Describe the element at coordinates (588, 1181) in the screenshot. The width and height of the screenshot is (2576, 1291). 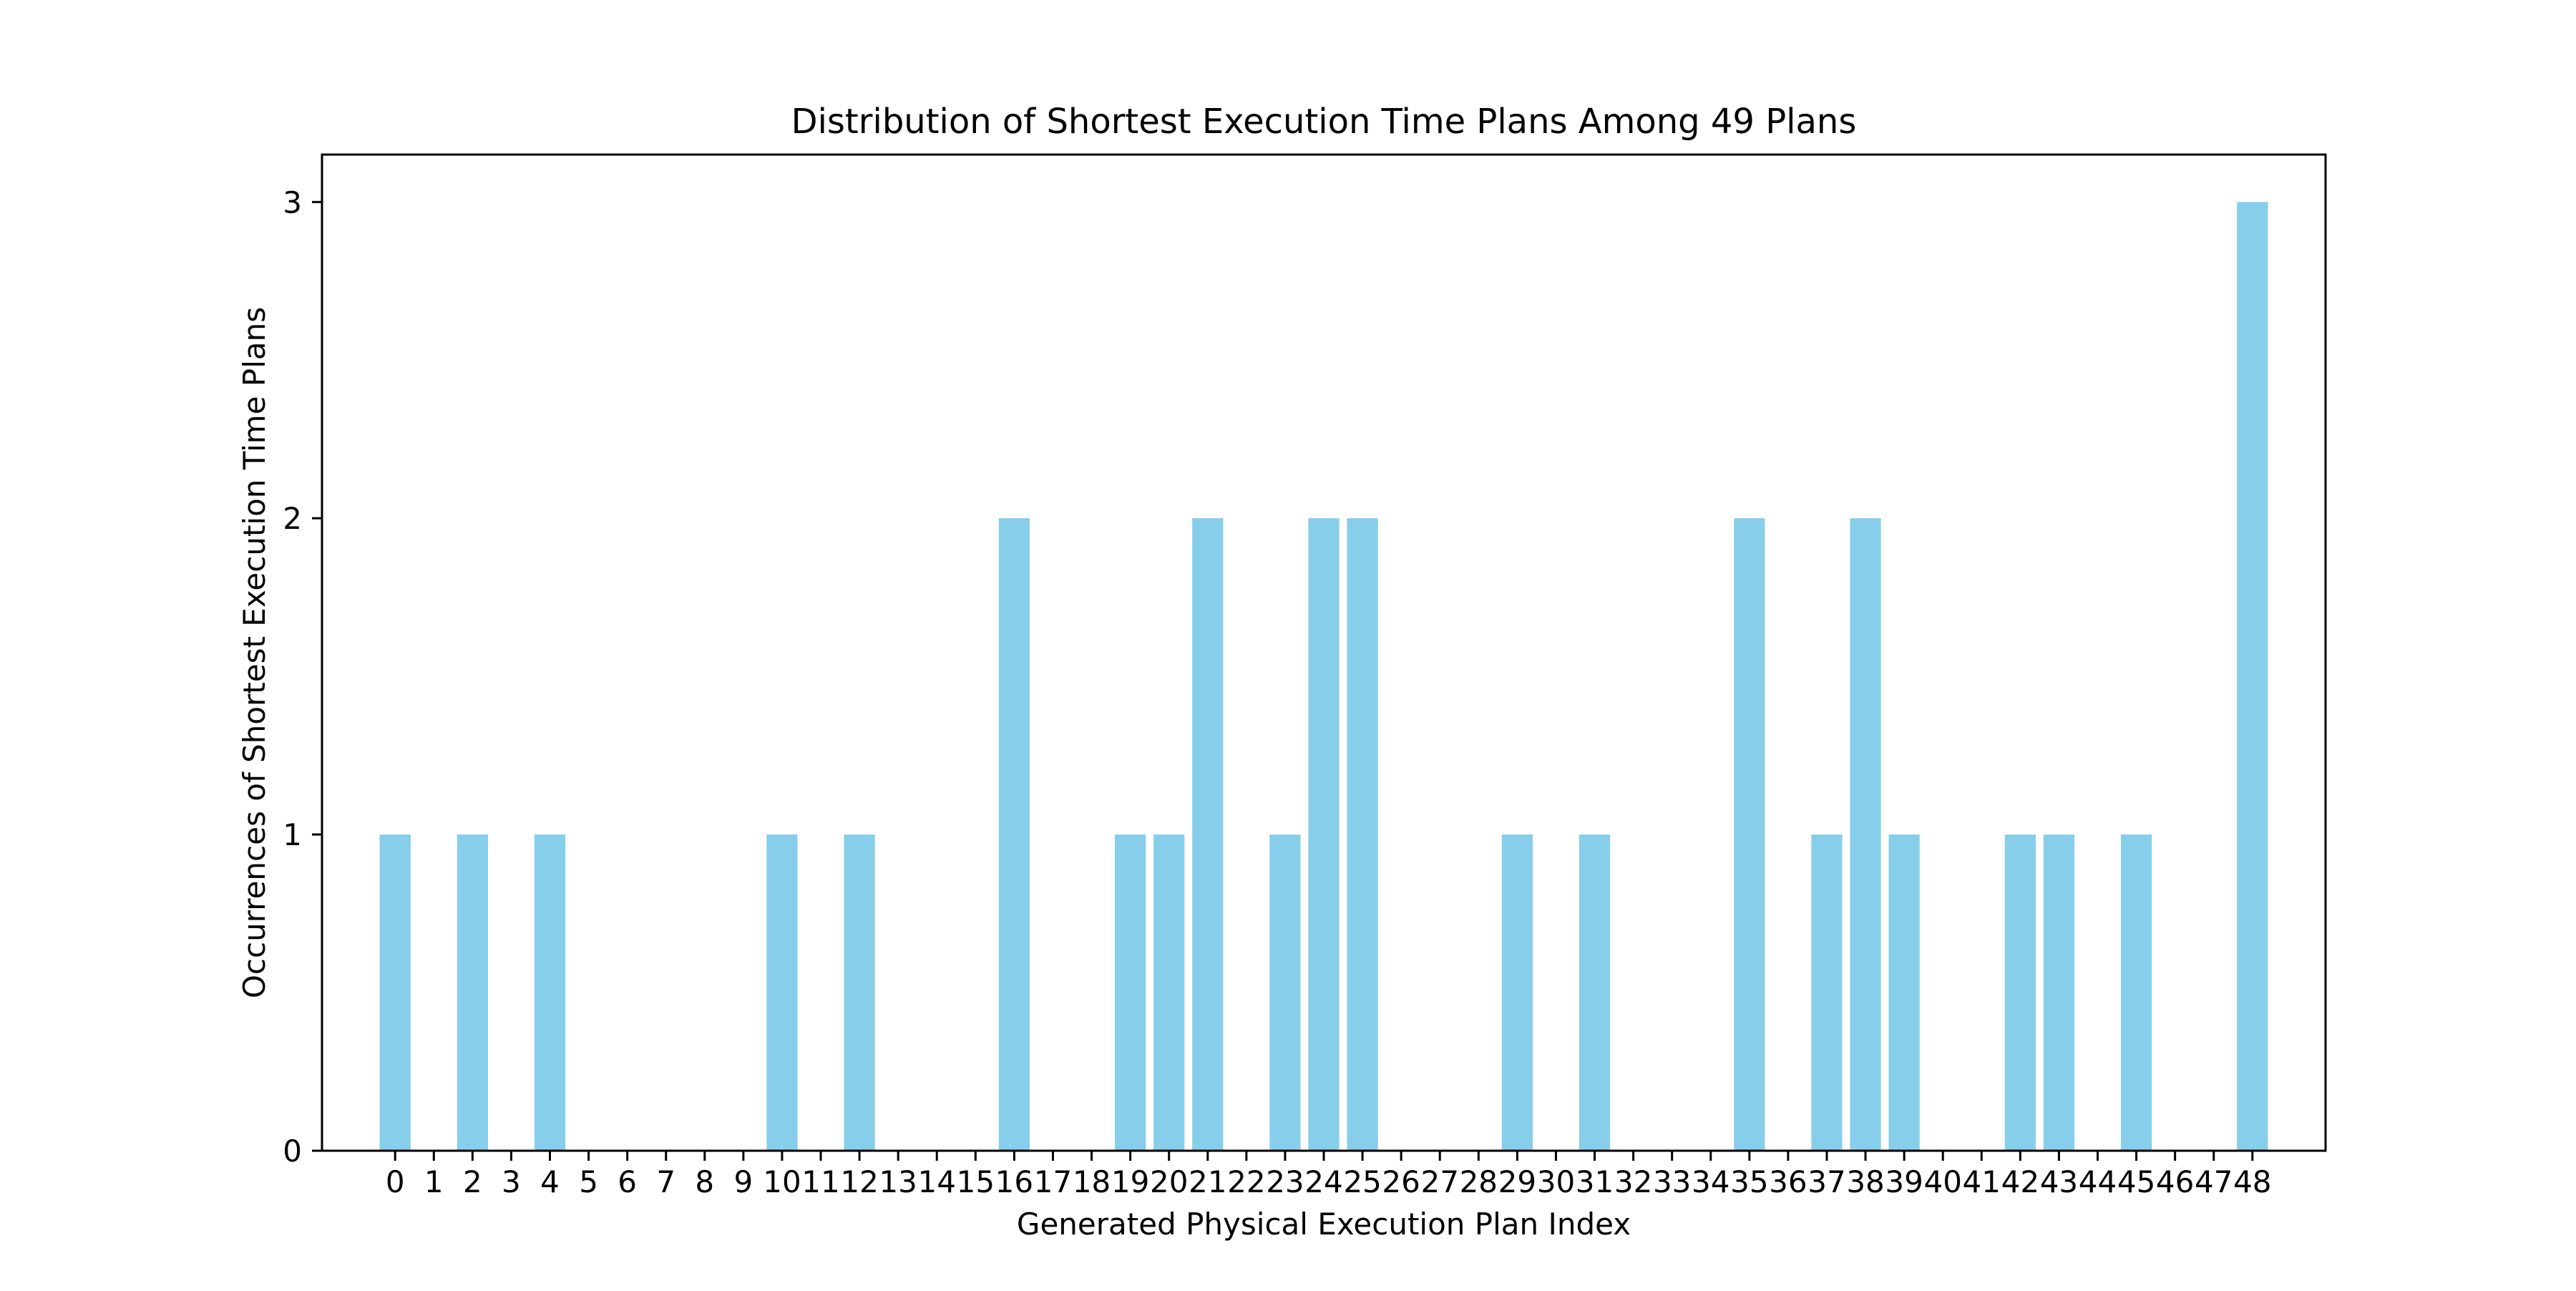
I see `x-tick-label: 5` at that location.